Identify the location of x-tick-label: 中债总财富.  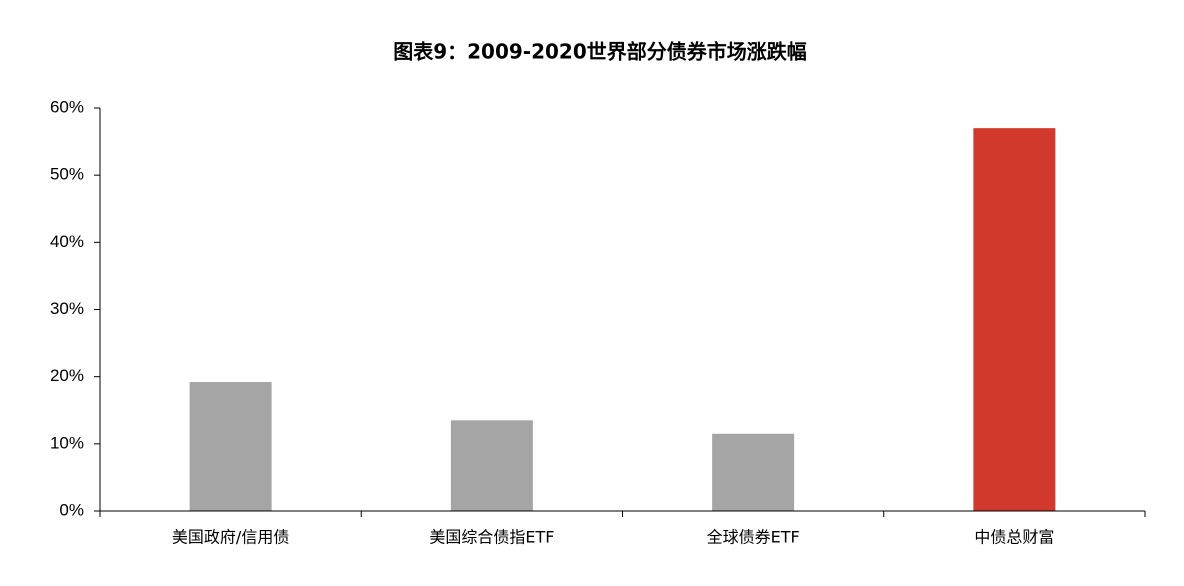
(1014, 537).